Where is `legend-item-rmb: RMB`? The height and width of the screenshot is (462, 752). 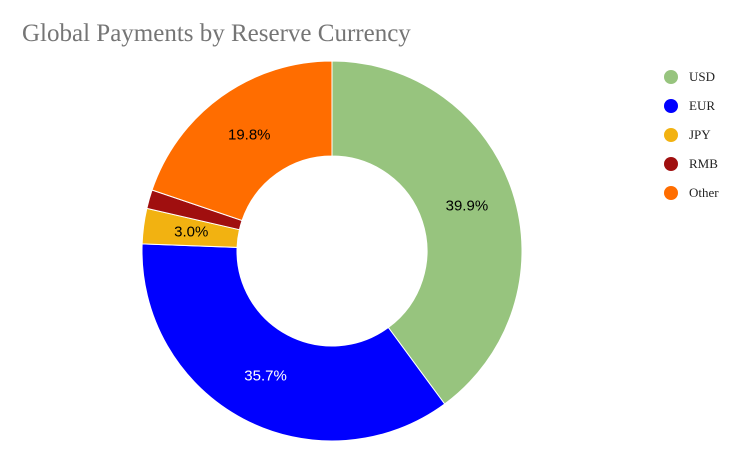 legend-item-rmb: RMB is located at coordinates (691, 163).